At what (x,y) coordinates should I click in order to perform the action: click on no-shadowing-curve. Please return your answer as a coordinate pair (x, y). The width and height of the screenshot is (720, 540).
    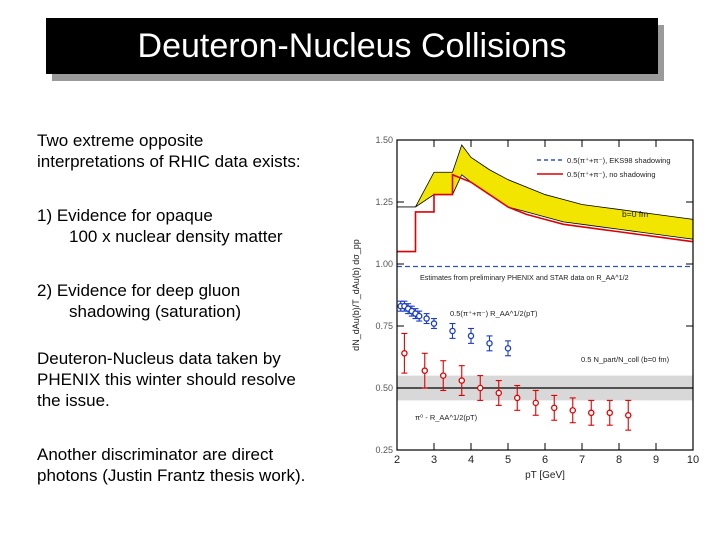
    Looking at the image, I should click on (545, 213).